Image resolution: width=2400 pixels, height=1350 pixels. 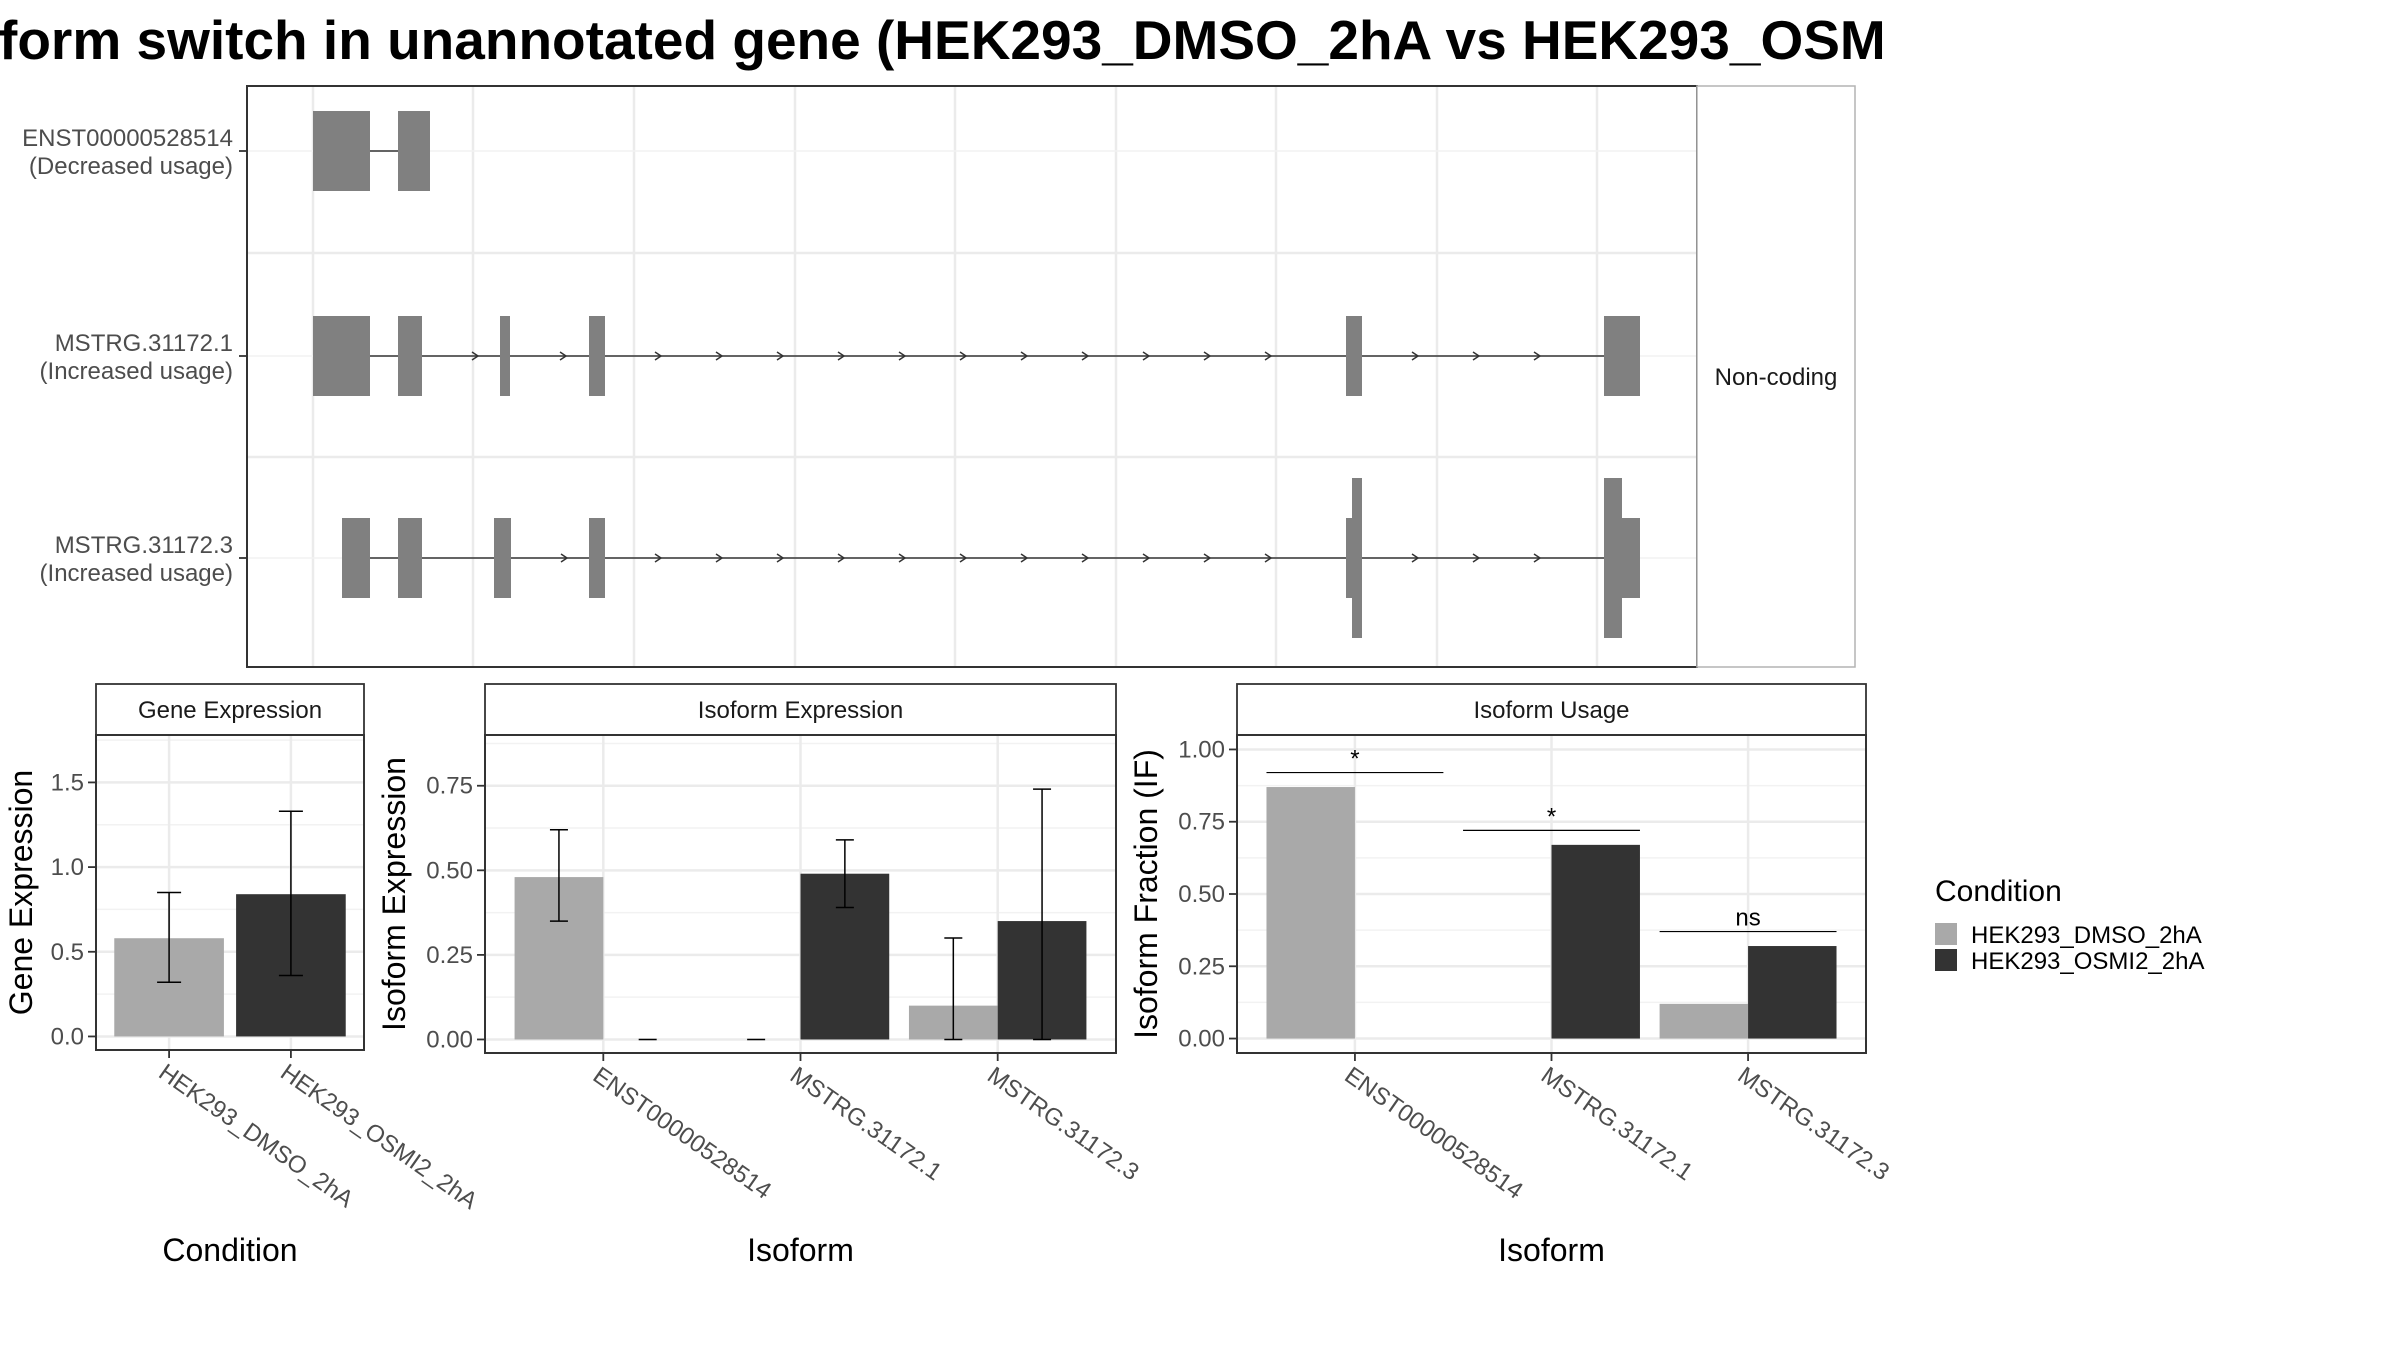 What do you see at coordinates (1617, 1124) in the screenshot?
I see `x-tick-label: MSTRG.31172.1` at bounding box center [1617, 1124].